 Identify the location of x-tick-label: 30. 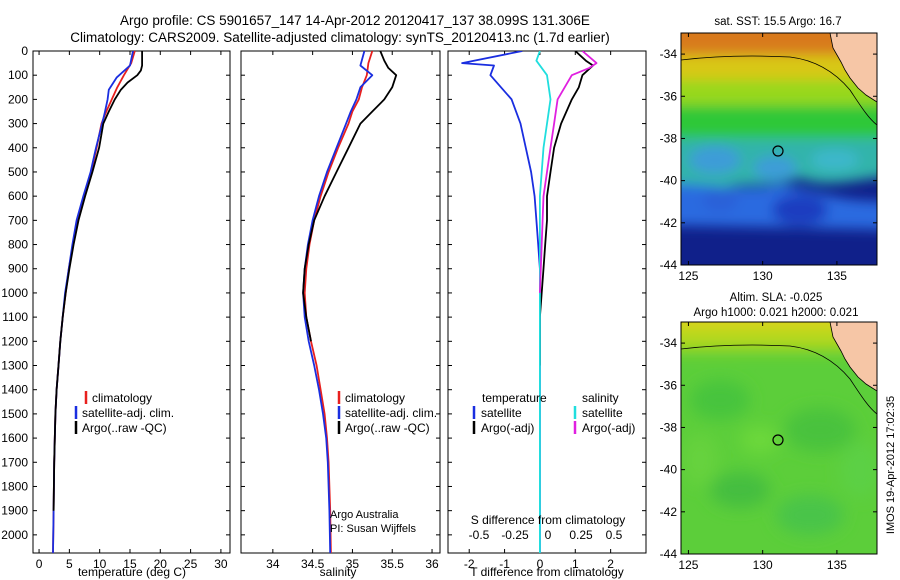
(221, 564).